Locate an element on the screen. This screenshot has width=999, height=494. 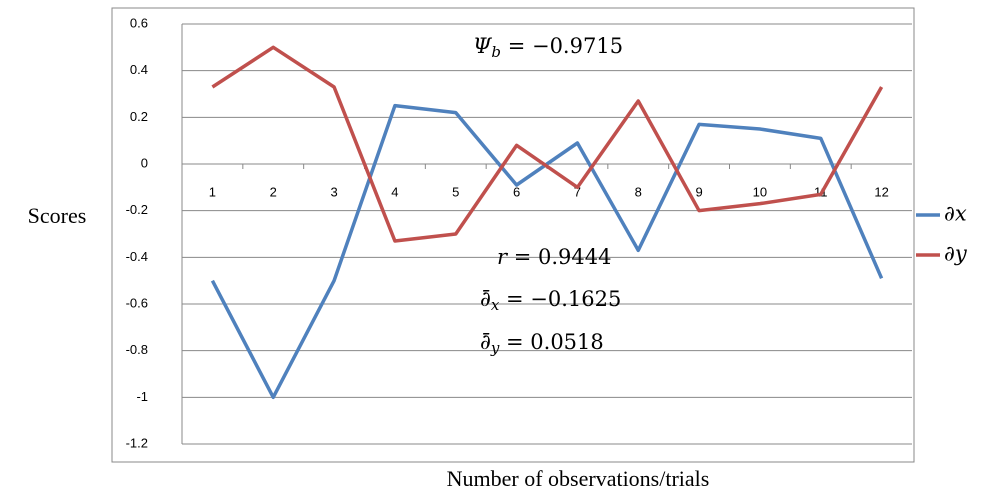
legend-label: ∂x is located at coordinates (955, 214).